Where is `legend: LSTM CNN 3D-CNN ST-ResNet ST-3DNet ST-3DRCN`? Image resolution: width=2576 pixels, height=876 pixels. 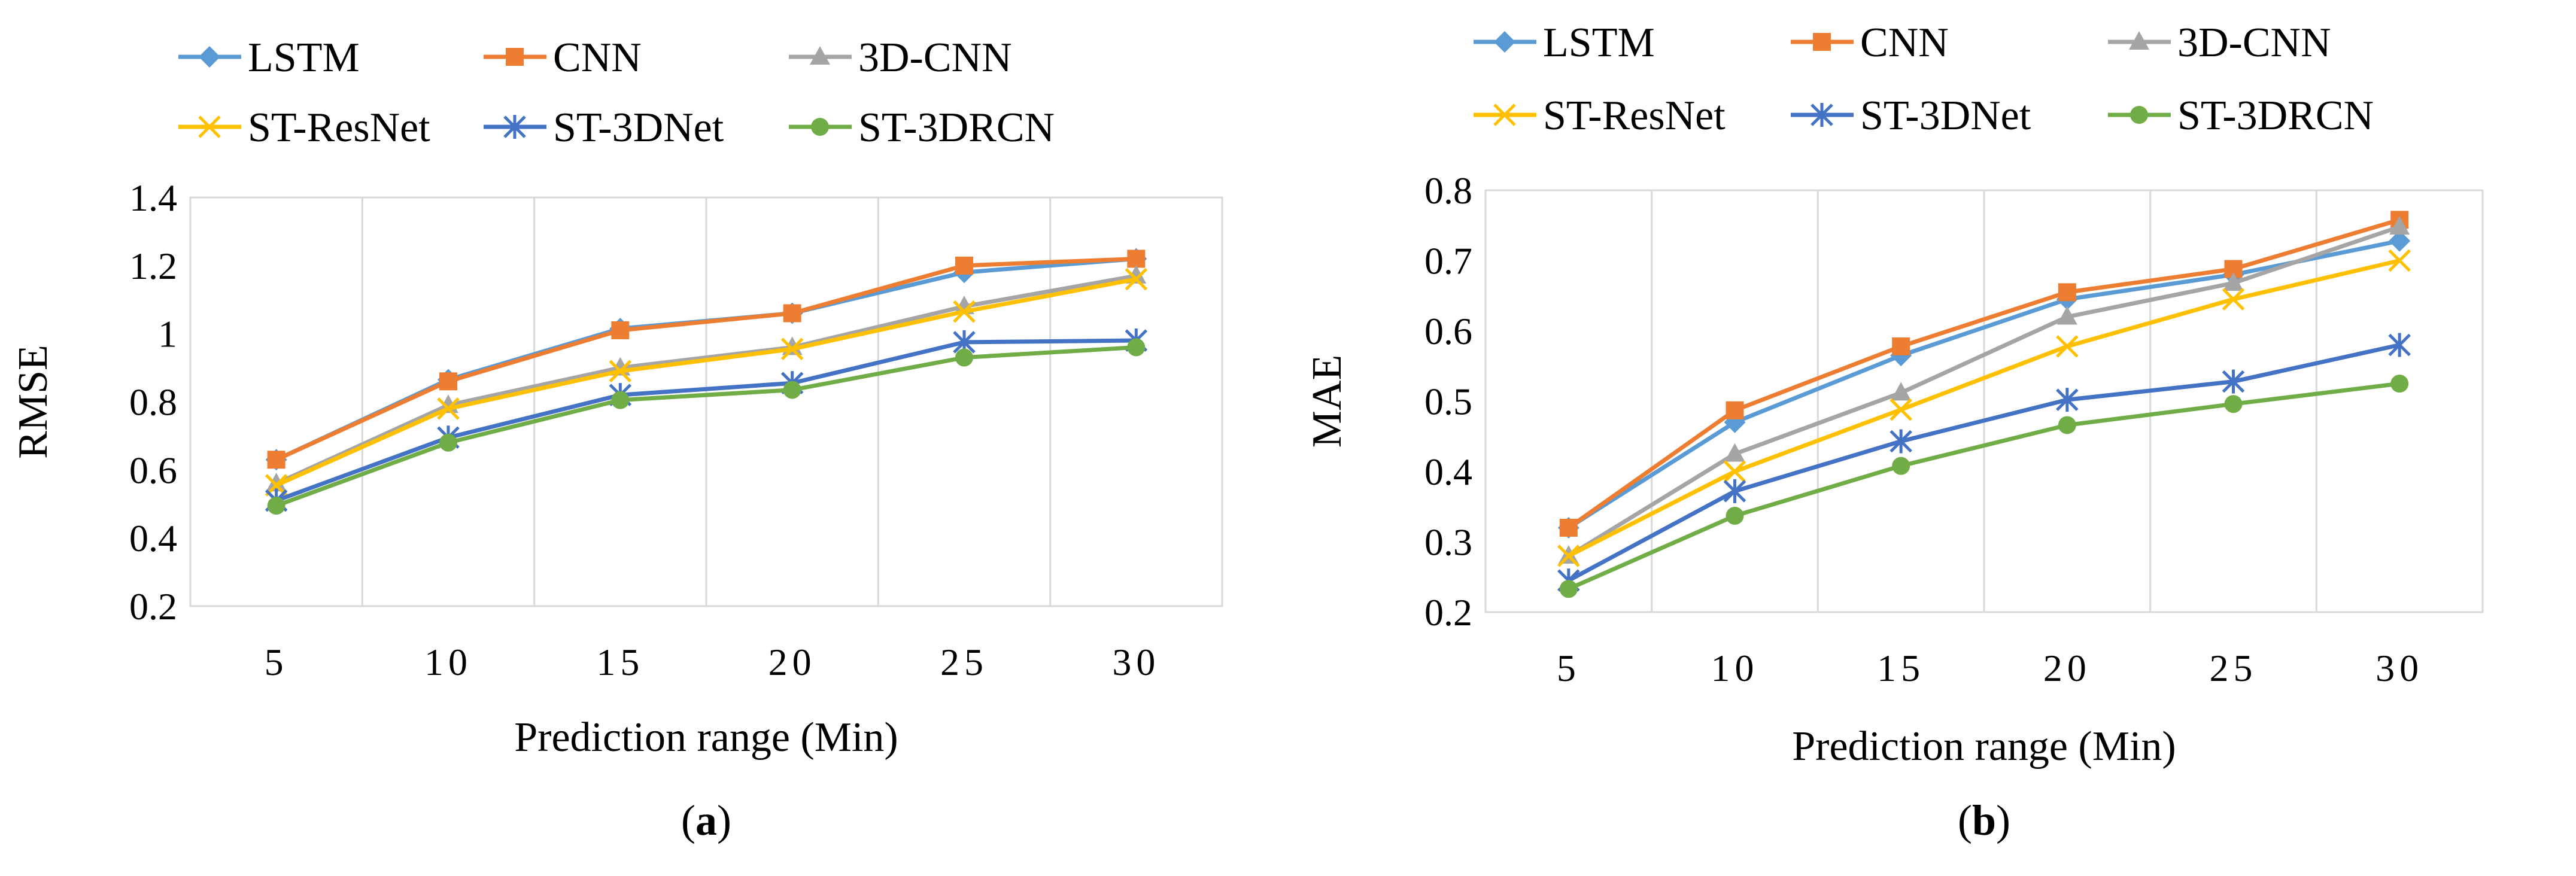 legend: LSTM CNN 3D-CNN ST-ResNet ST-3DNet ST-3DRCN is located at coordinates (1924, 79).